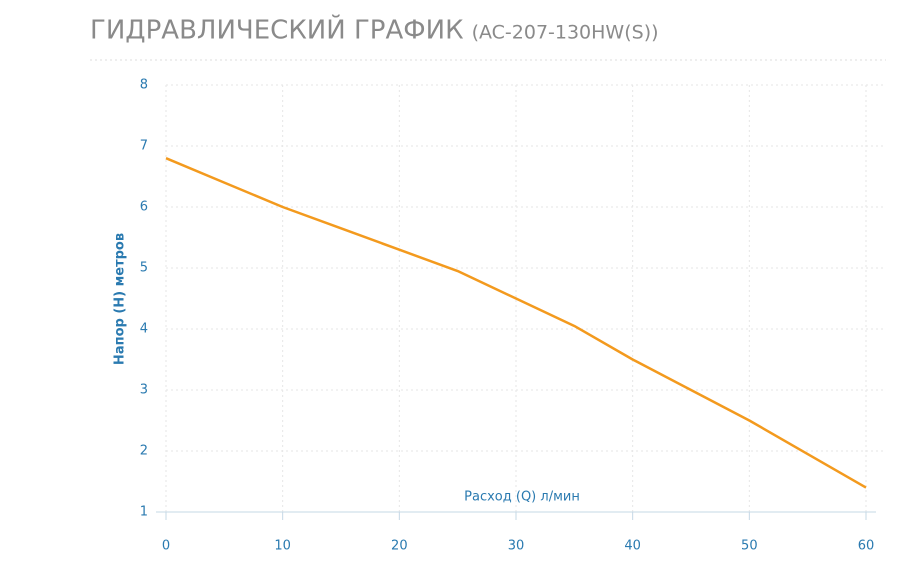 This screenshot has width=903, height=586. Describe the element at coordinates (277, 30) in the screenshot. I see `chart-title: ГИДРАВЛИЧЕСКИЙ ГРАФИК` at that location.